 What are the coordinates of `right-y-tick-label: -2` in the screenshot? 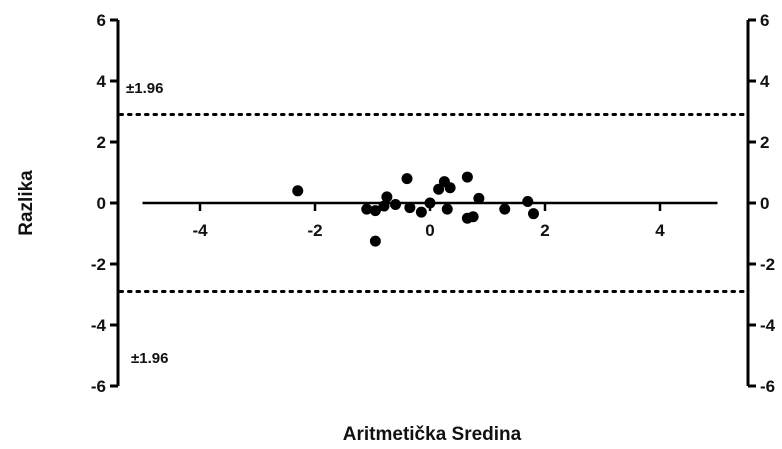 It's located at (767, 264).